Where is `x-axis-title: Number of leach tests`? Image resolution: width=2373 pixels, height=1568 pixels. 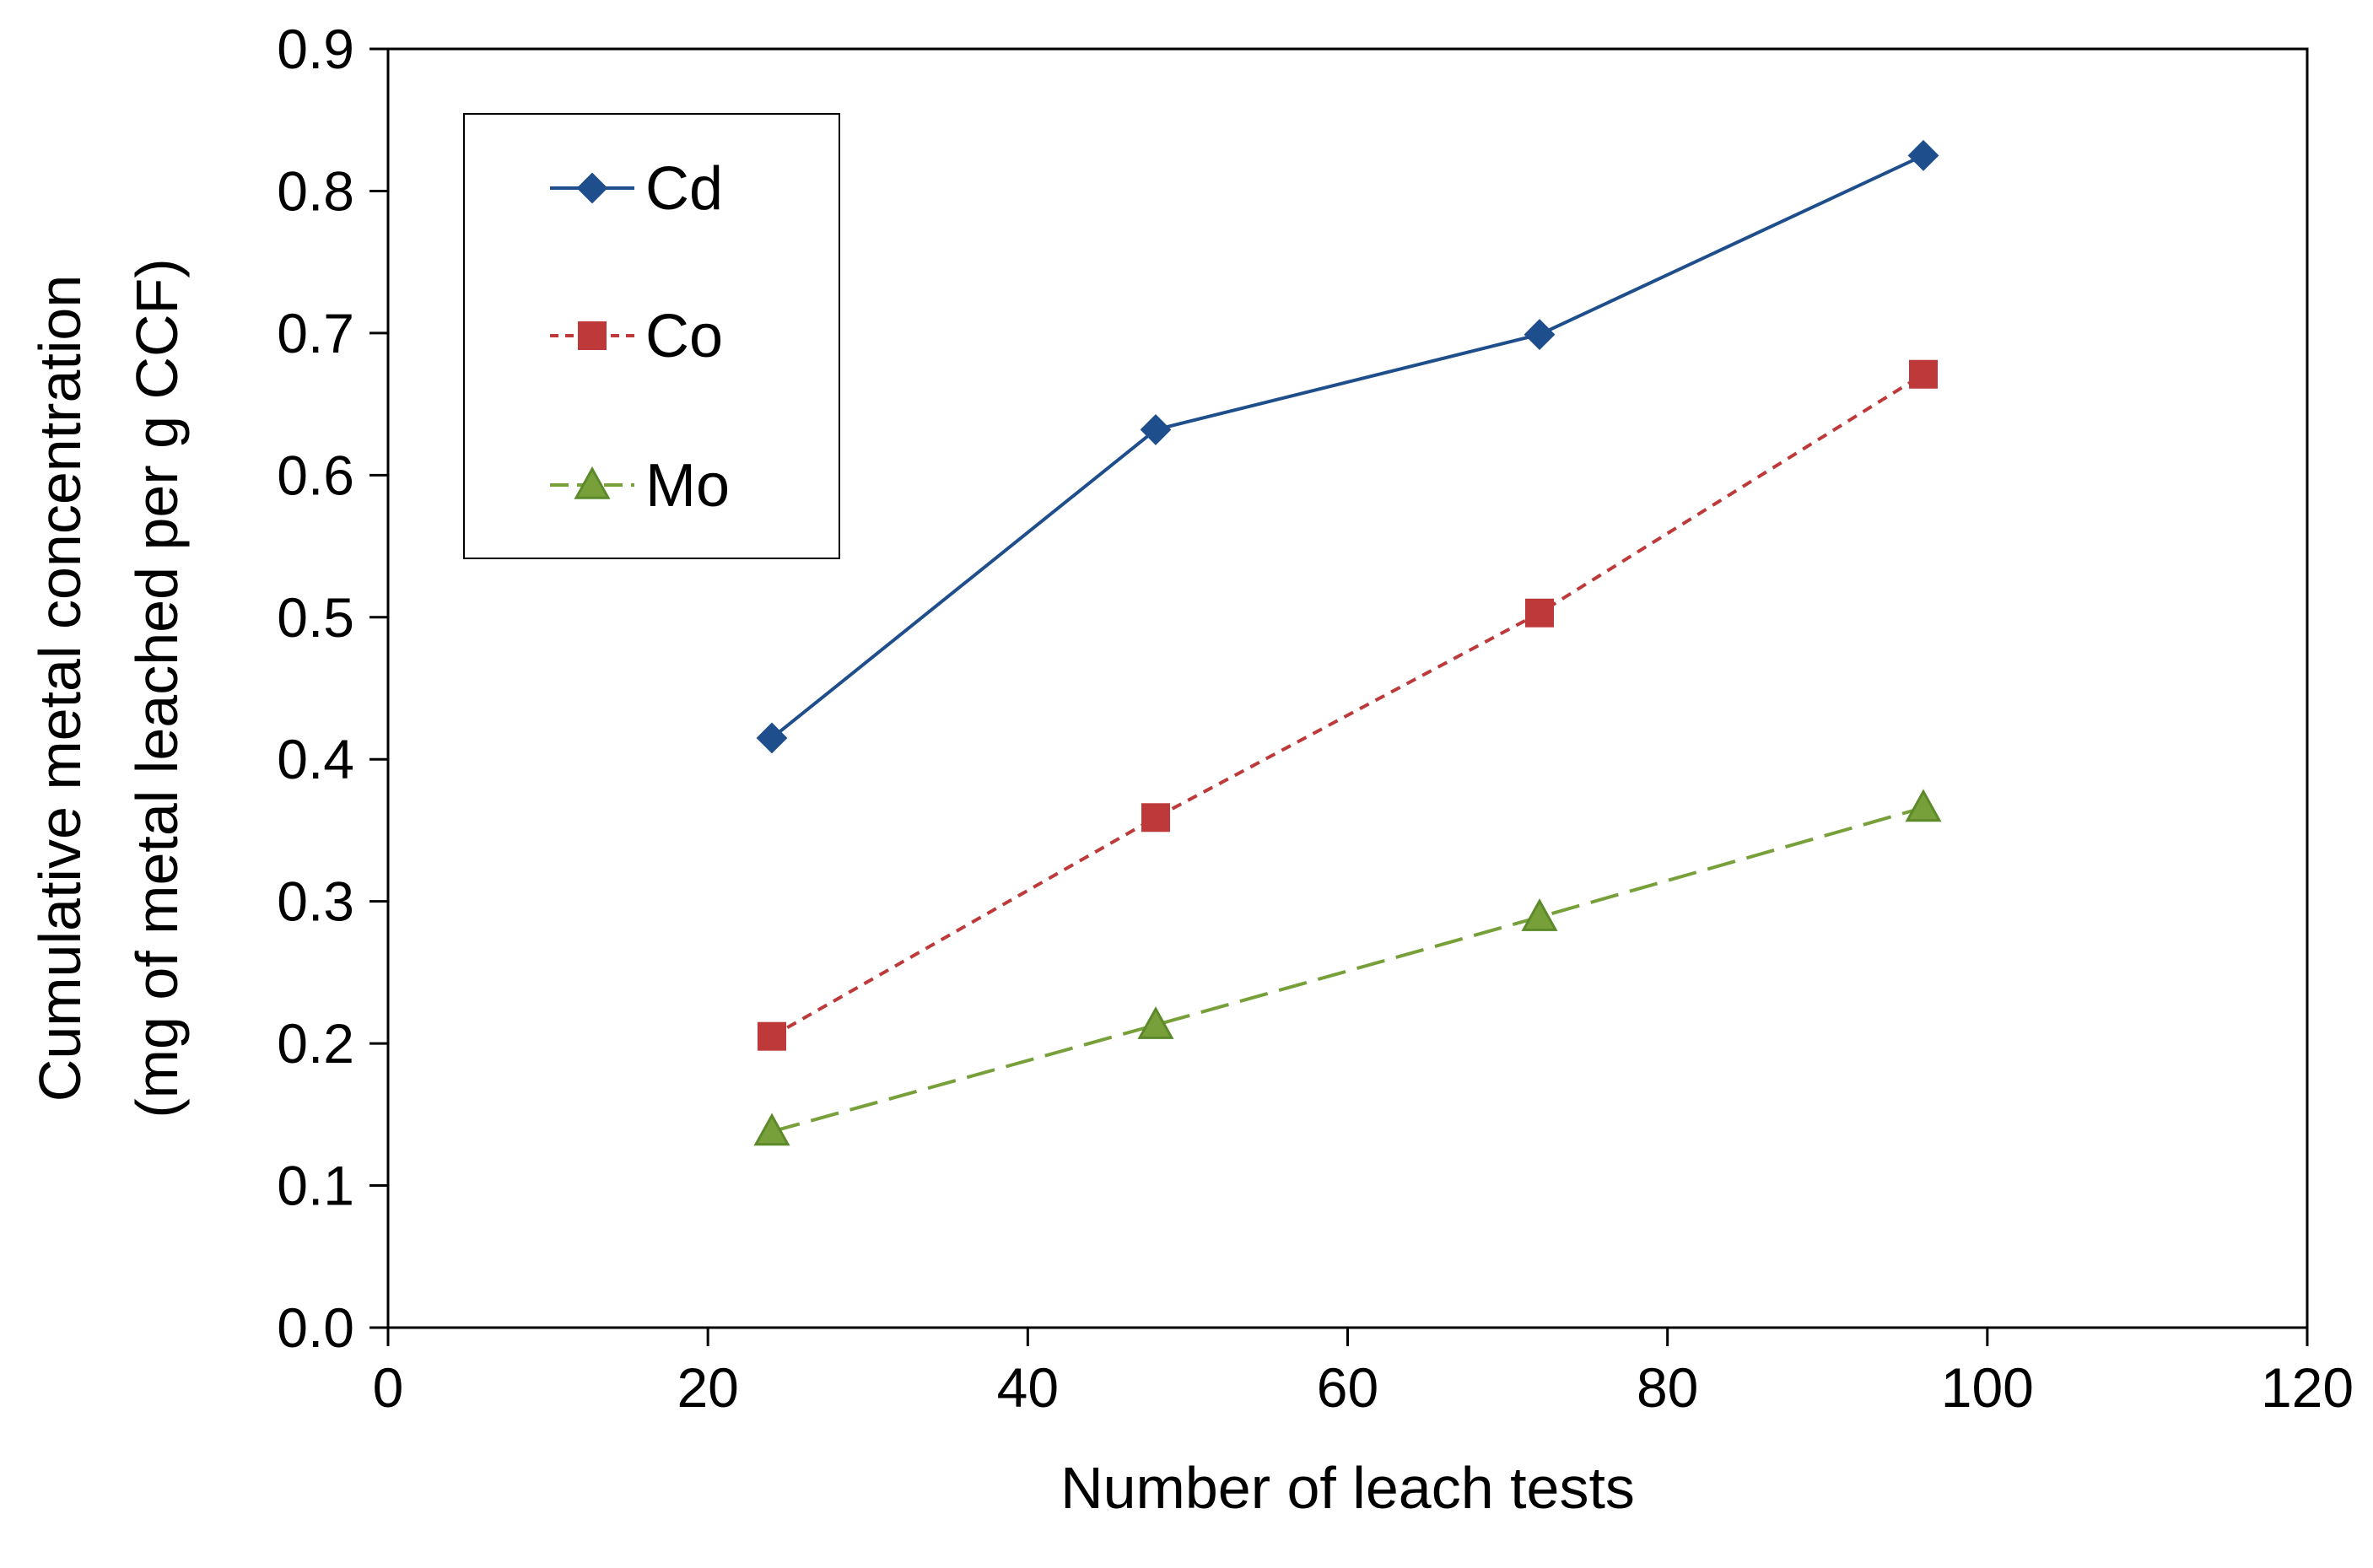 x-axis-title: Number of leach tests is located at coordinates (1348, 1488).